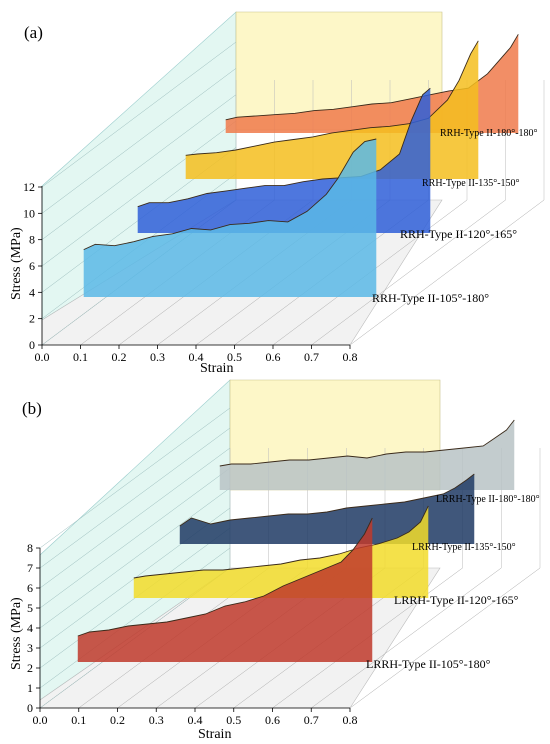 Image resolution: width=550 pixels, height=744 pixels. I want to click on panel-b-y-ticks: 0 1 2 3 4 5 6 7 8, so click(33, 628).